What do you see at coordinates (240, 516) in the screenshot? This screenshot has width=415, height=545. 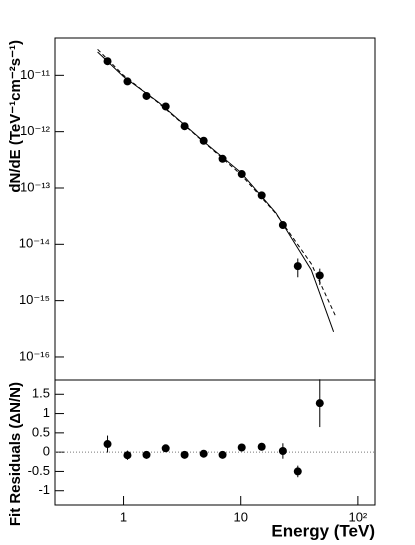 I see `x-tick-label: 10` at bounding box center [240, 516].